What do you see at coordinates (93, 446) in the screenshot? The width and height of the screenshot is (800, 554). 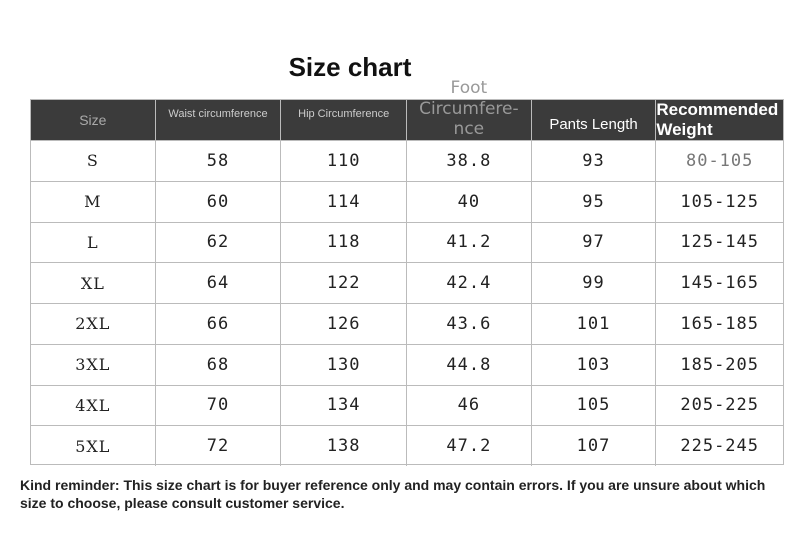 I see `cell-size: 5XL` at bounding box center [93, 446].